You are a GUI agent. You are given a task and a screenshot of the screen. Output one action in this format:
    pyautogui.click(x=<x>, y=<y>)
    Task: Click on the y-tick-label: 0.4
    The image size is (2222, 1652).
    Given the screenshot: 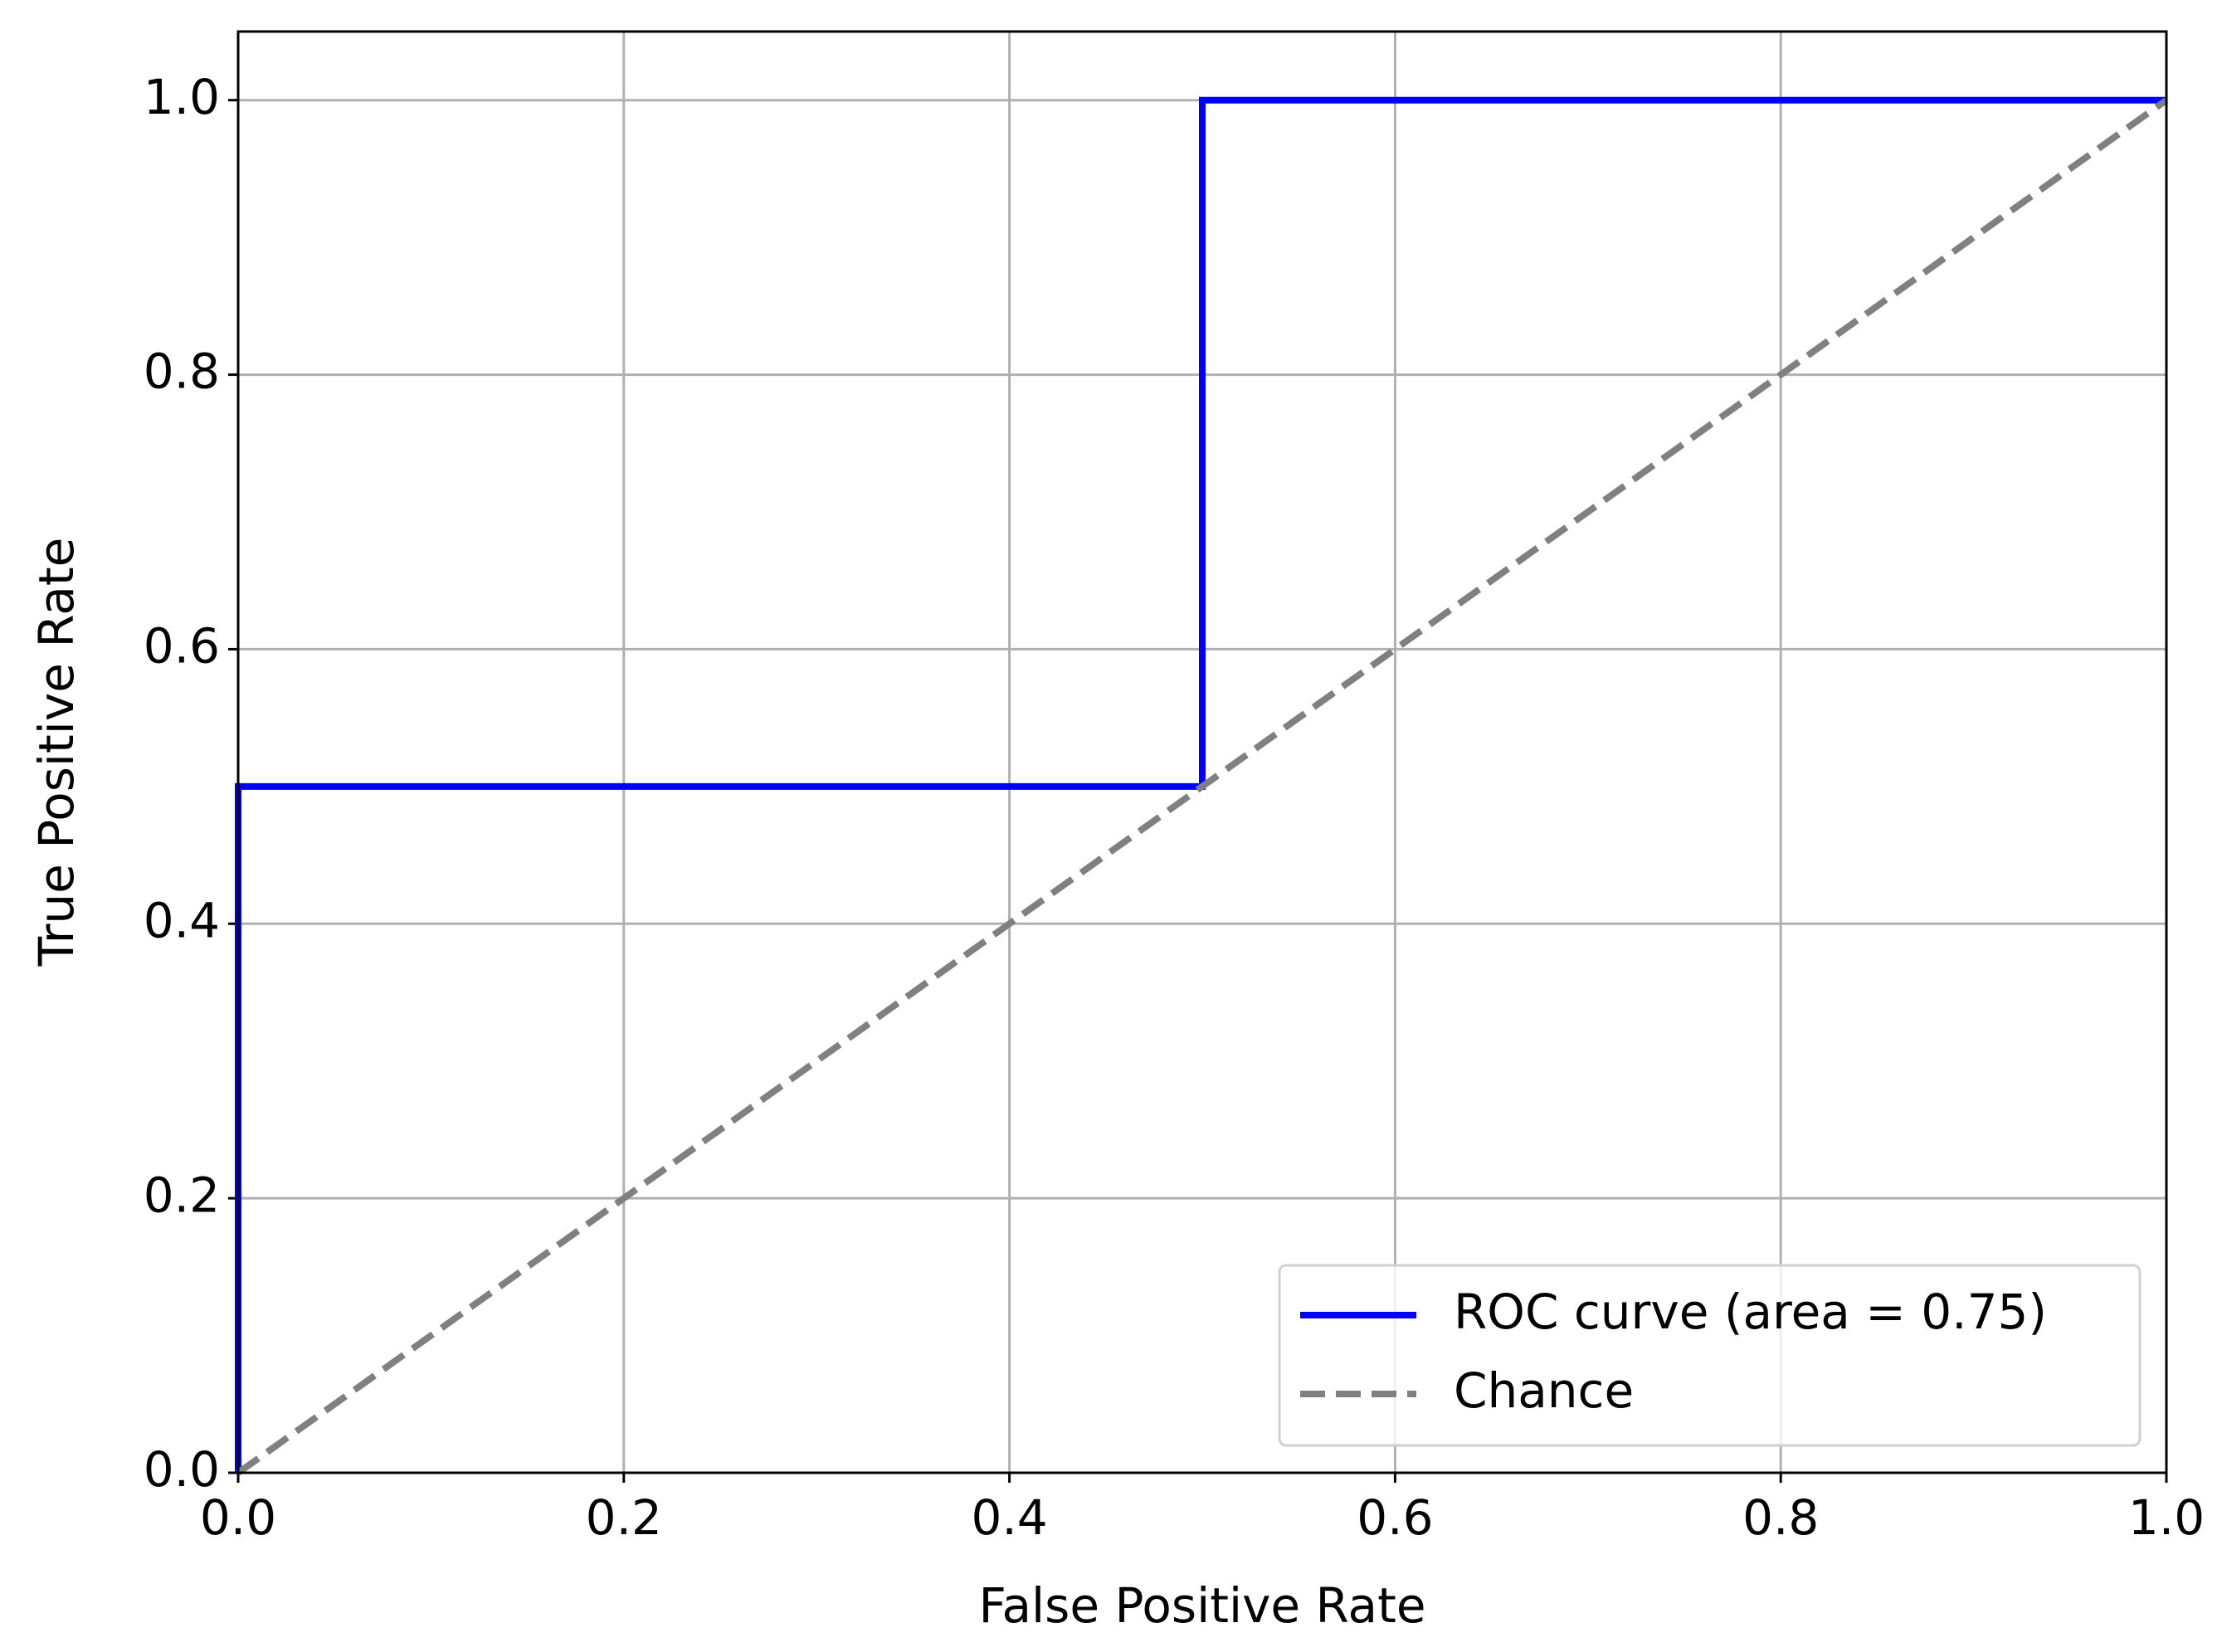 What is the action you would take?
    pyautogui.click(x=182, y=920)
    